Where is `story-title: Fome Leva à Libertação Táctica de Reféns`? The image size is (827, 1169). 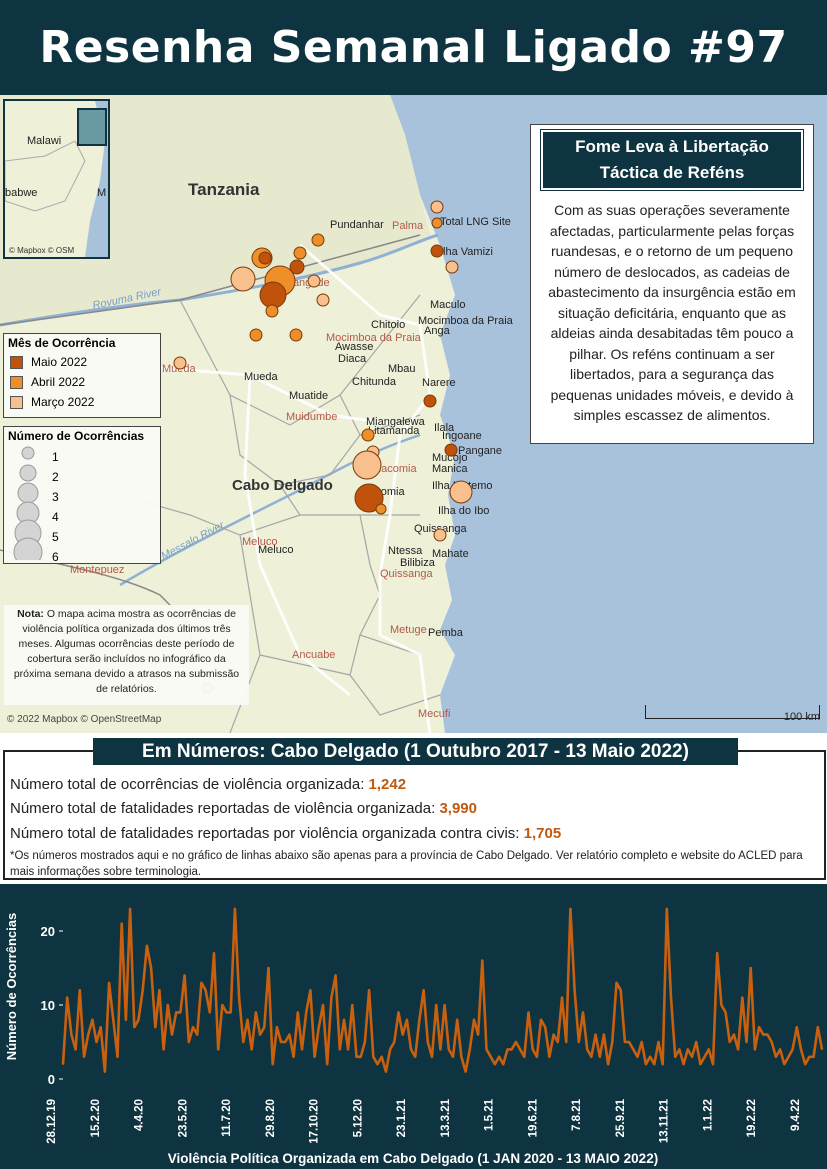
story-title: Fome Leva à Libertação Táctica de Reféns is located at coordinates (672, 160).